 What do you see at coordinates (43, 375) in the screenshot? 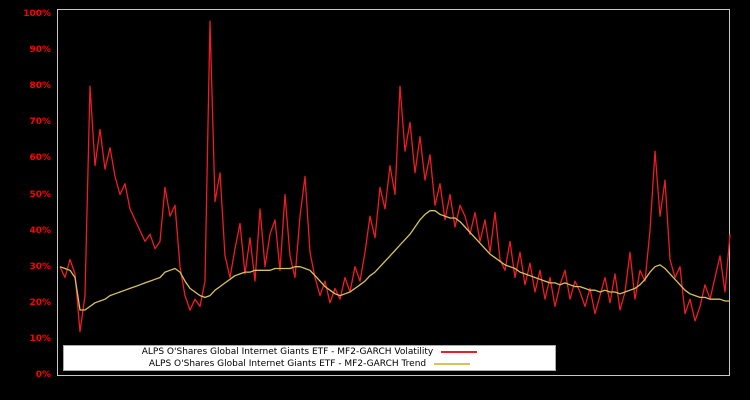
I see `y-tick-label: 0%` at bounding box center [43, 375].